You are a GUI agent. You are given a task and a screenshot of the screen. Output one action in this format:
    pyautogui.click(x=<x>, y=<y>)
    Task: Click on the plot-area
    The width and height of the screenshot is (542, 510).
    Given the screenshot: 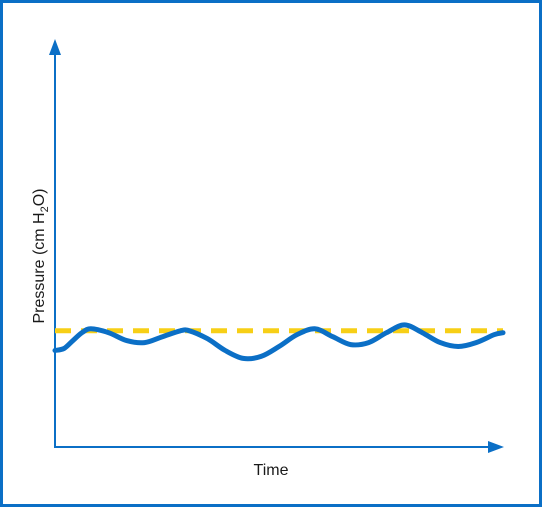 What is the action you would take?
    pyautogui.click(x=279, y=342)
    